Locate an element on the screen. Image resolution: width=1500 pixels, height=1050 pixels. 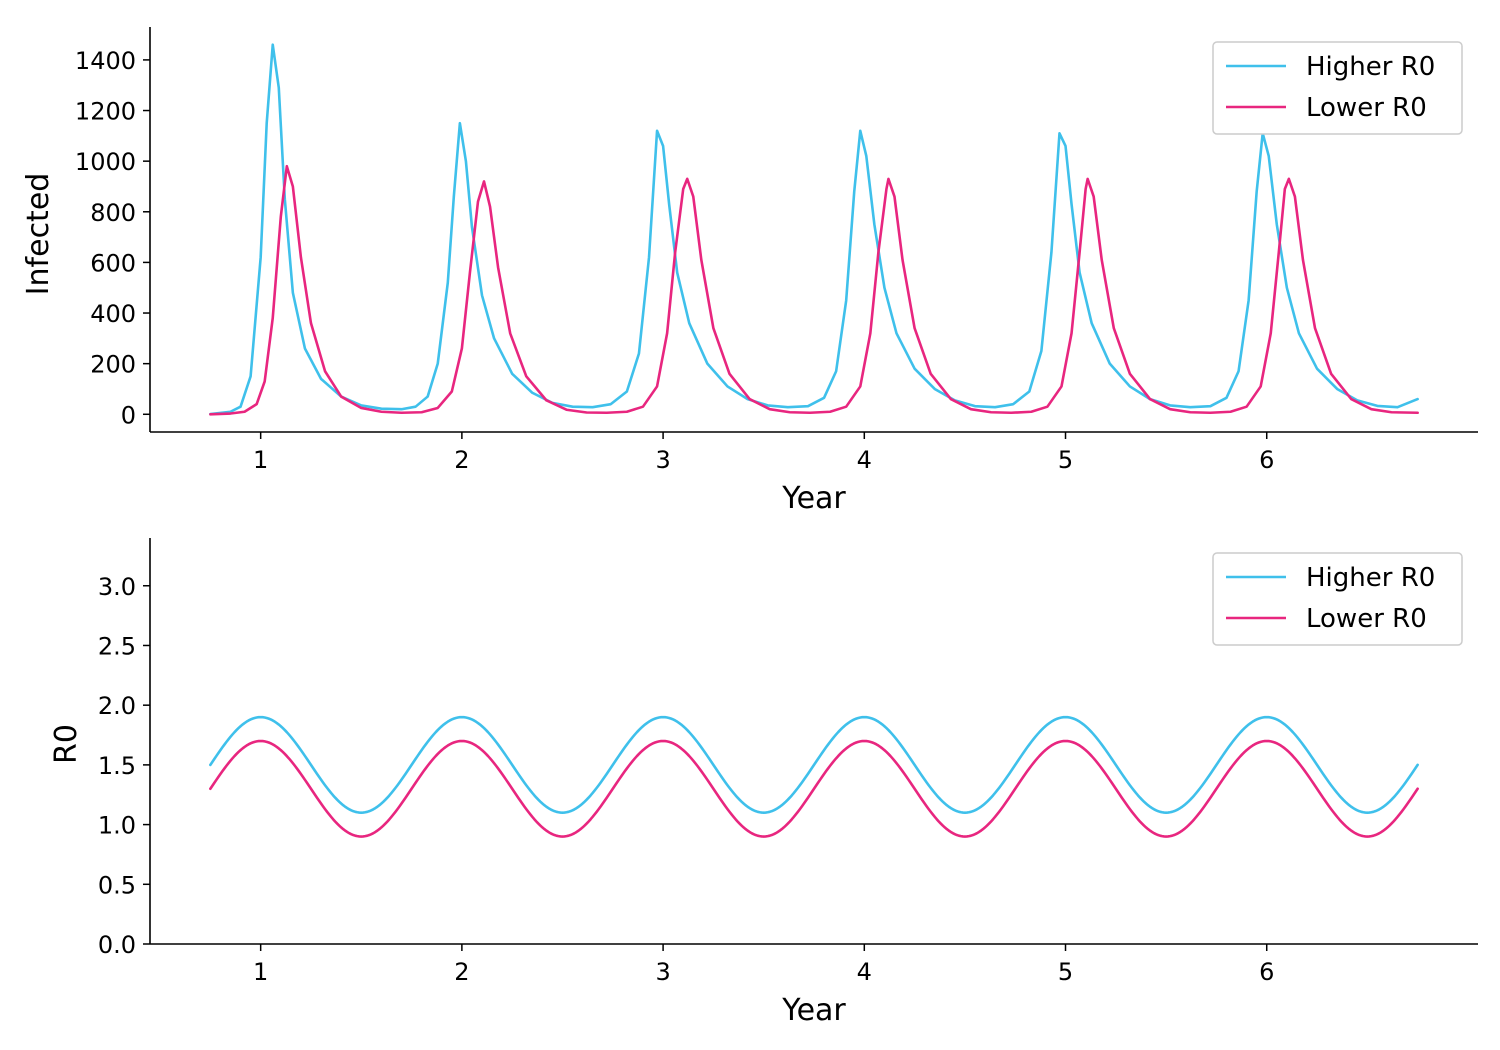
infected-y-tick-label: 1000 is located at coordinates (105, 162).